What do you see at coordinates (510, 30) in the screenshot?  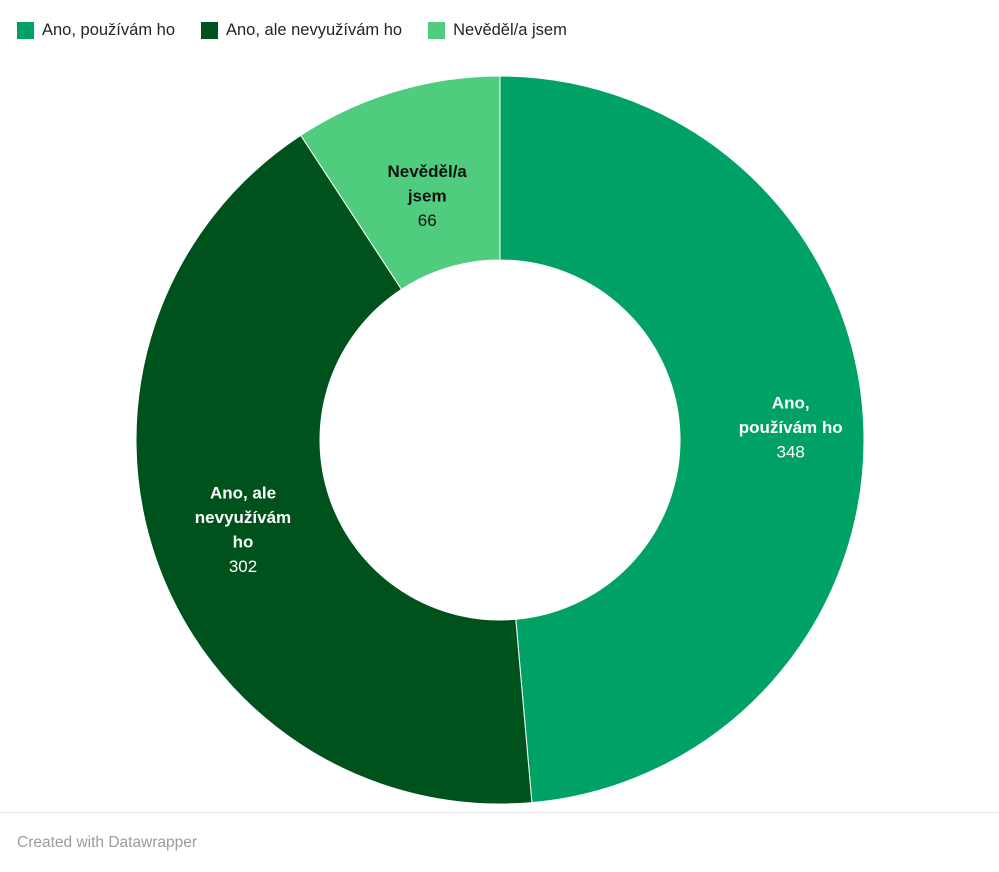 I see `legend-label: Nevěděl/a jsem` at bounding box center [510, 30].